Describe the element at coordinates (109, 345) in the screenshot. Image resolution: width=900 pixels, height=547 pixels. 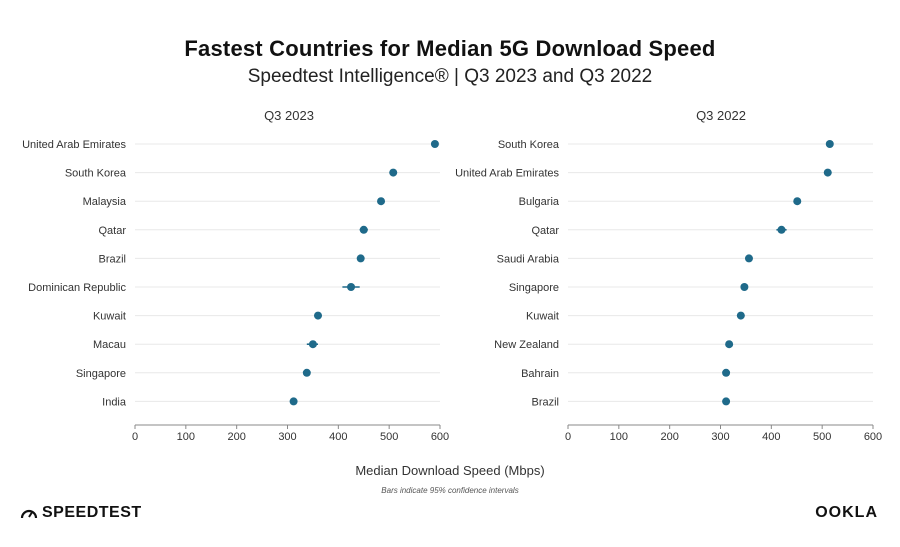
I see `category-label: Macau` at that location.